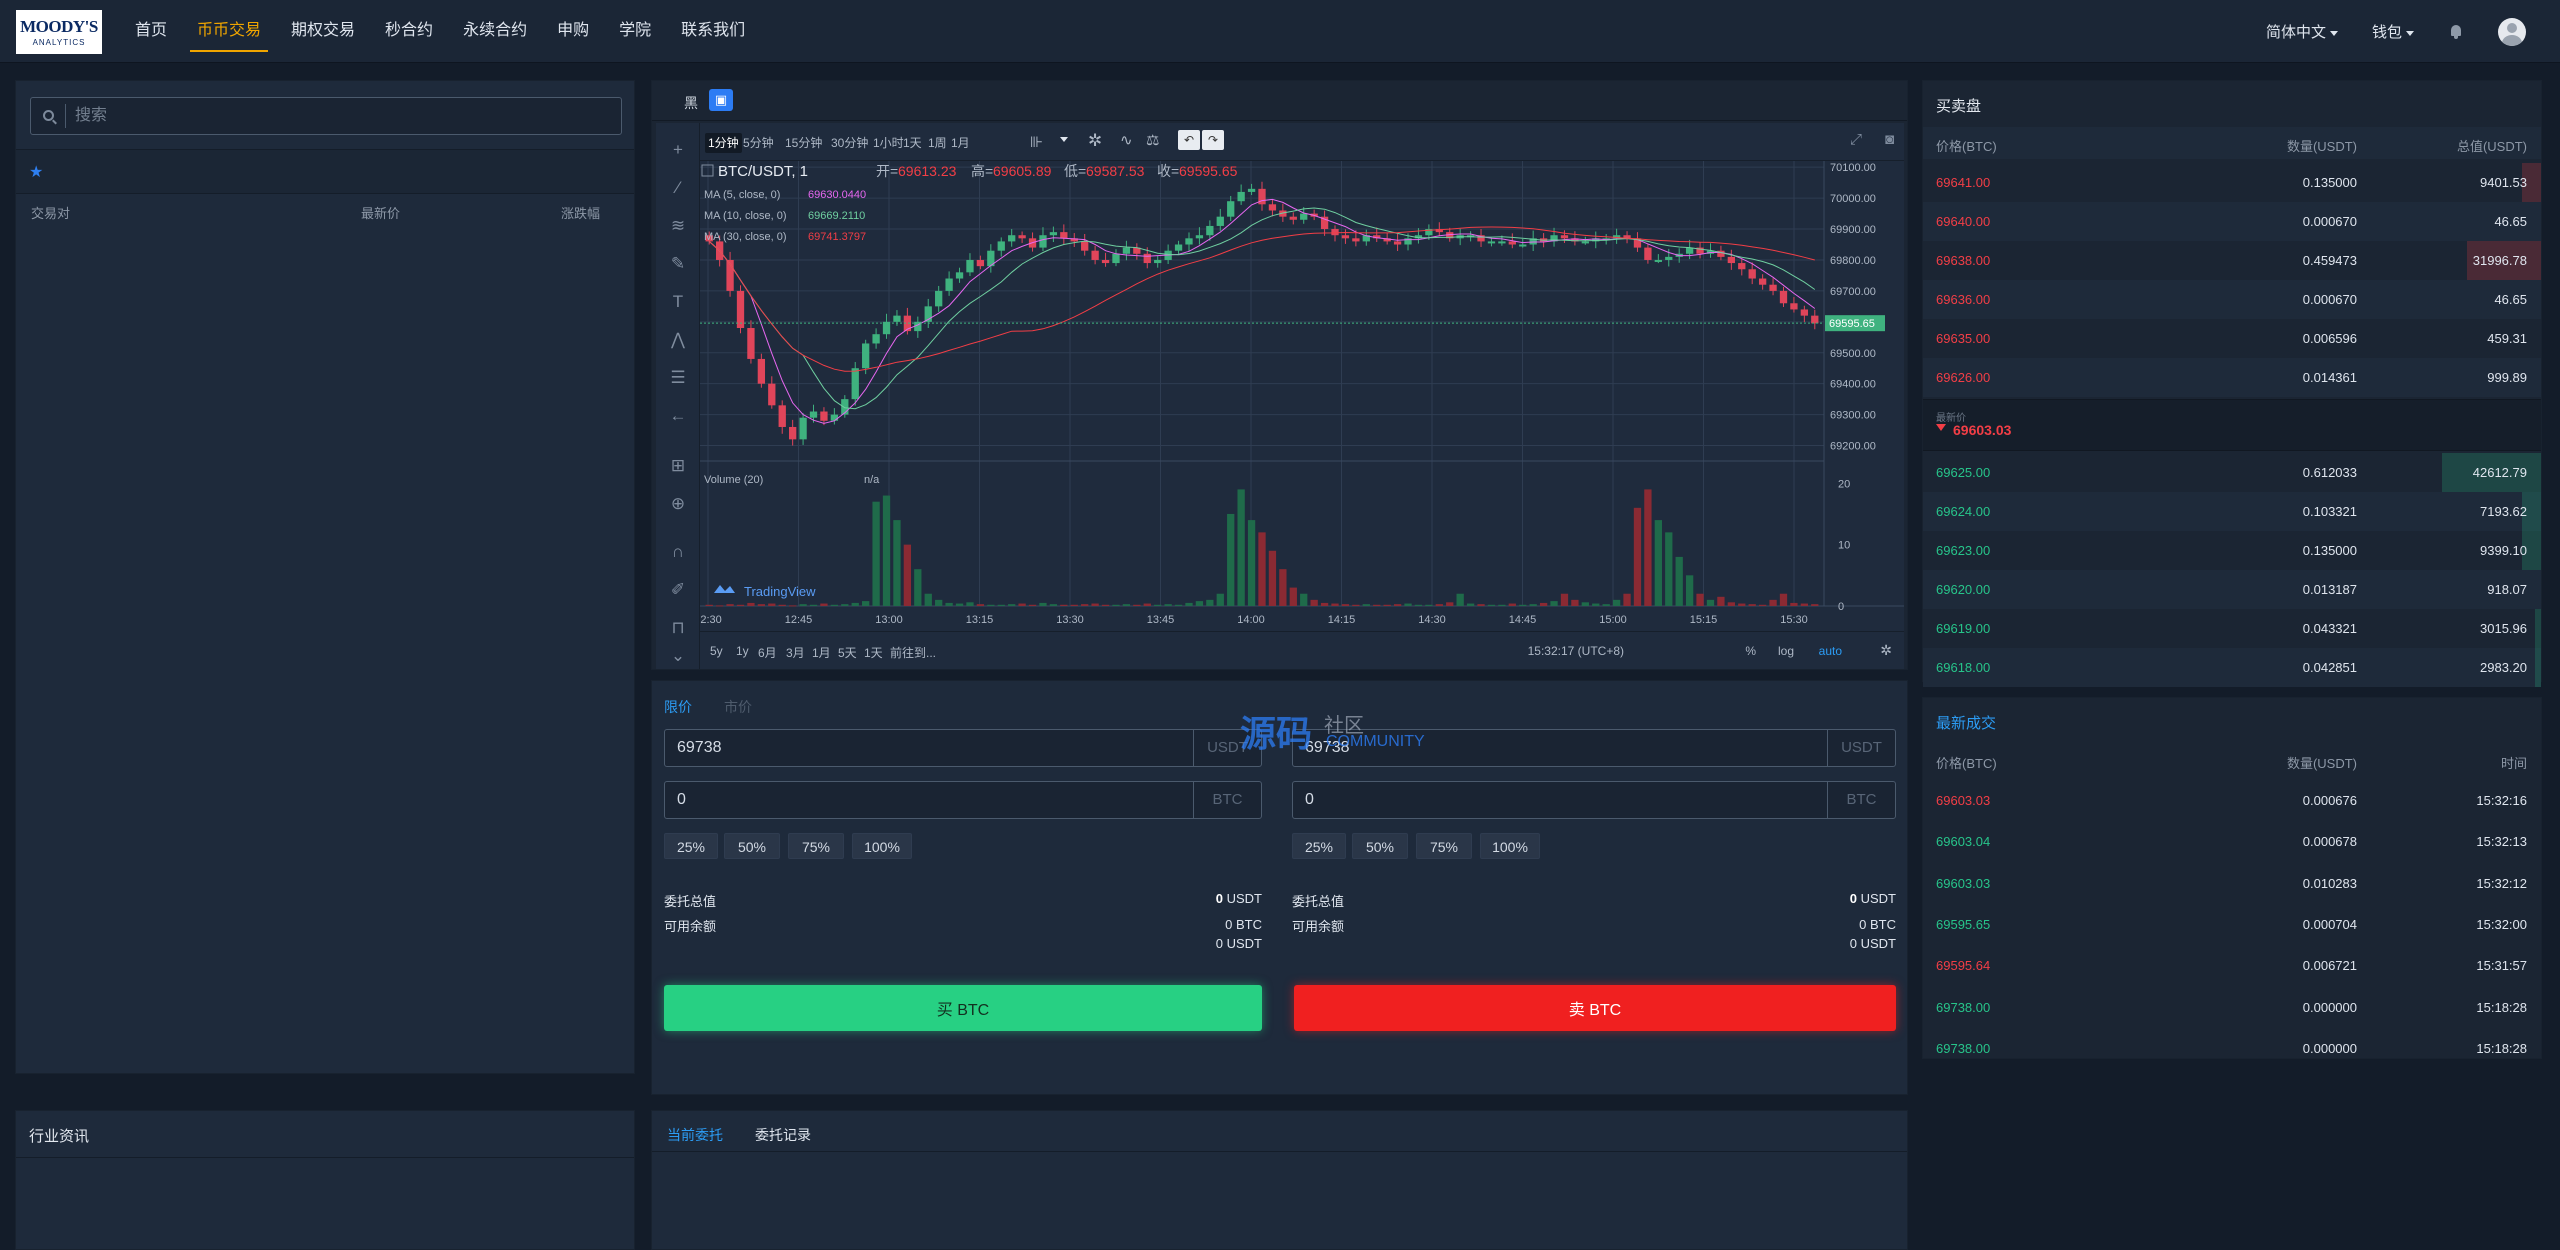  I want to click on chevron-down-icon, so click(1064, 139).